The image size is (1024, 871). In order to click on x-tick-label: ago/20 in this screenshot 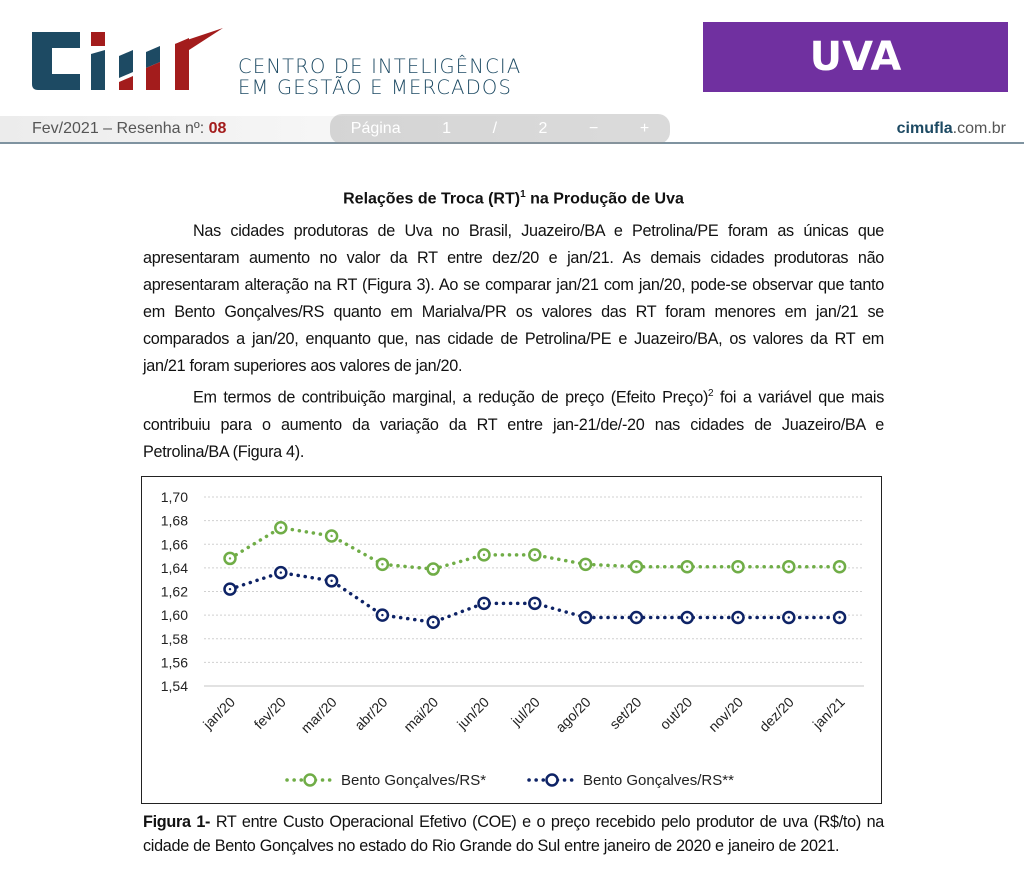, I will do `click(573, 714)`.